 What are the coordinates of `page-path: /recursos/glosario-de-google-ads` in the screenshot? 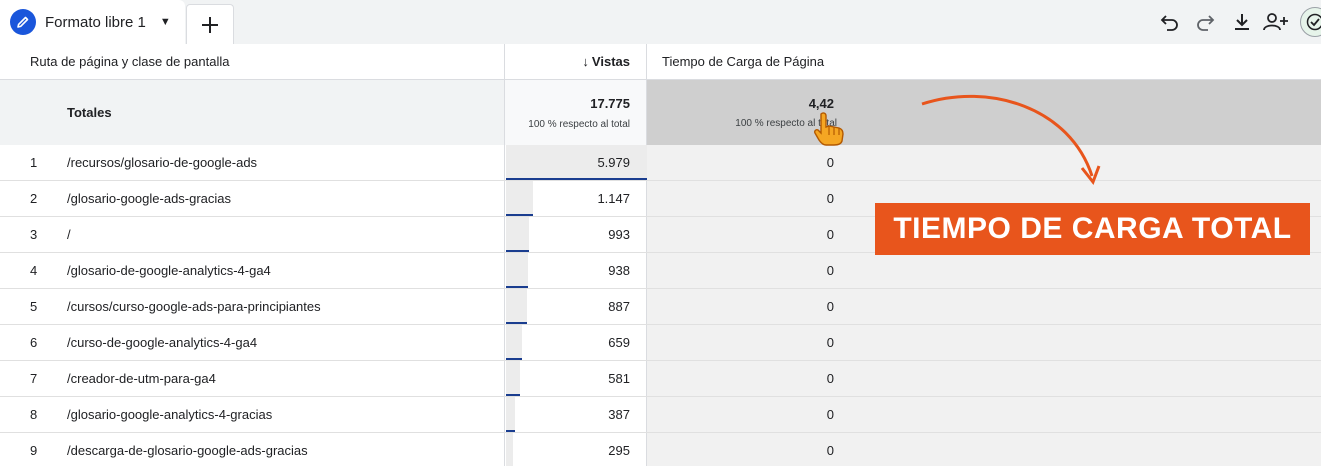 It's located at (162, 162).